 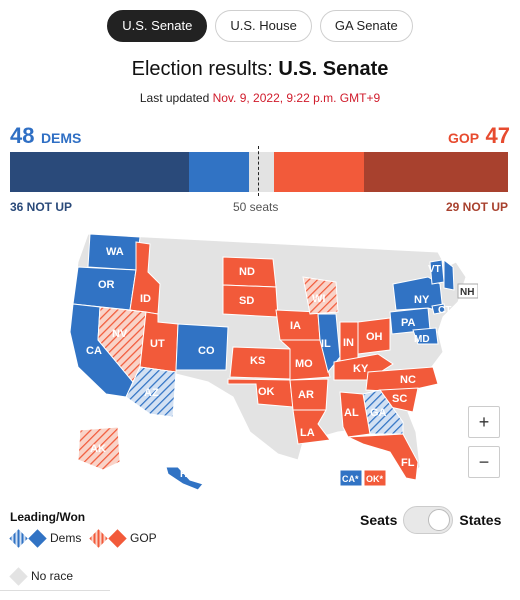 I want to click on label-hi: HI, so click(x=185, y=474).